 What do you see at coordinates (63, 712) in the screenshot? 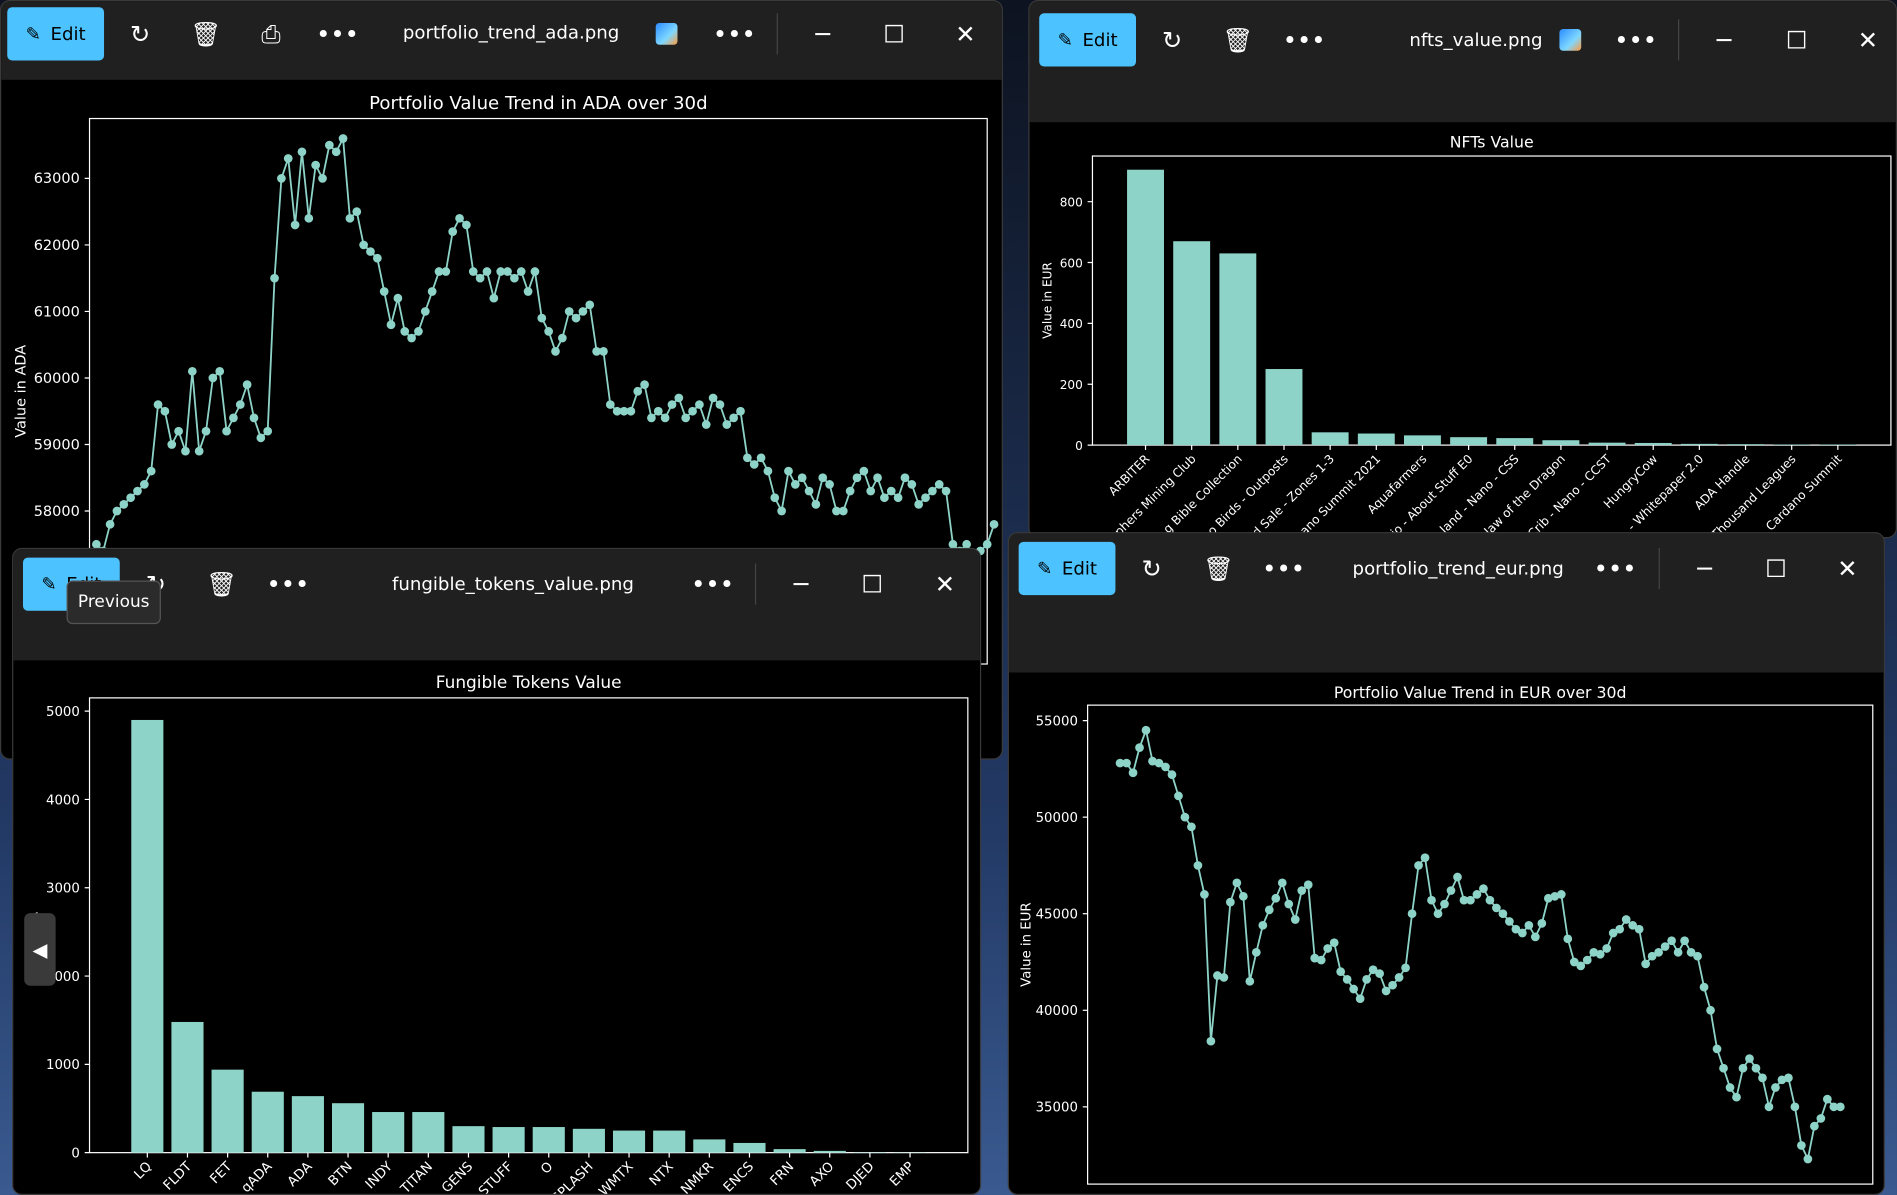
I see `y-tick-label: 5000` at bounding box center [63, 712].